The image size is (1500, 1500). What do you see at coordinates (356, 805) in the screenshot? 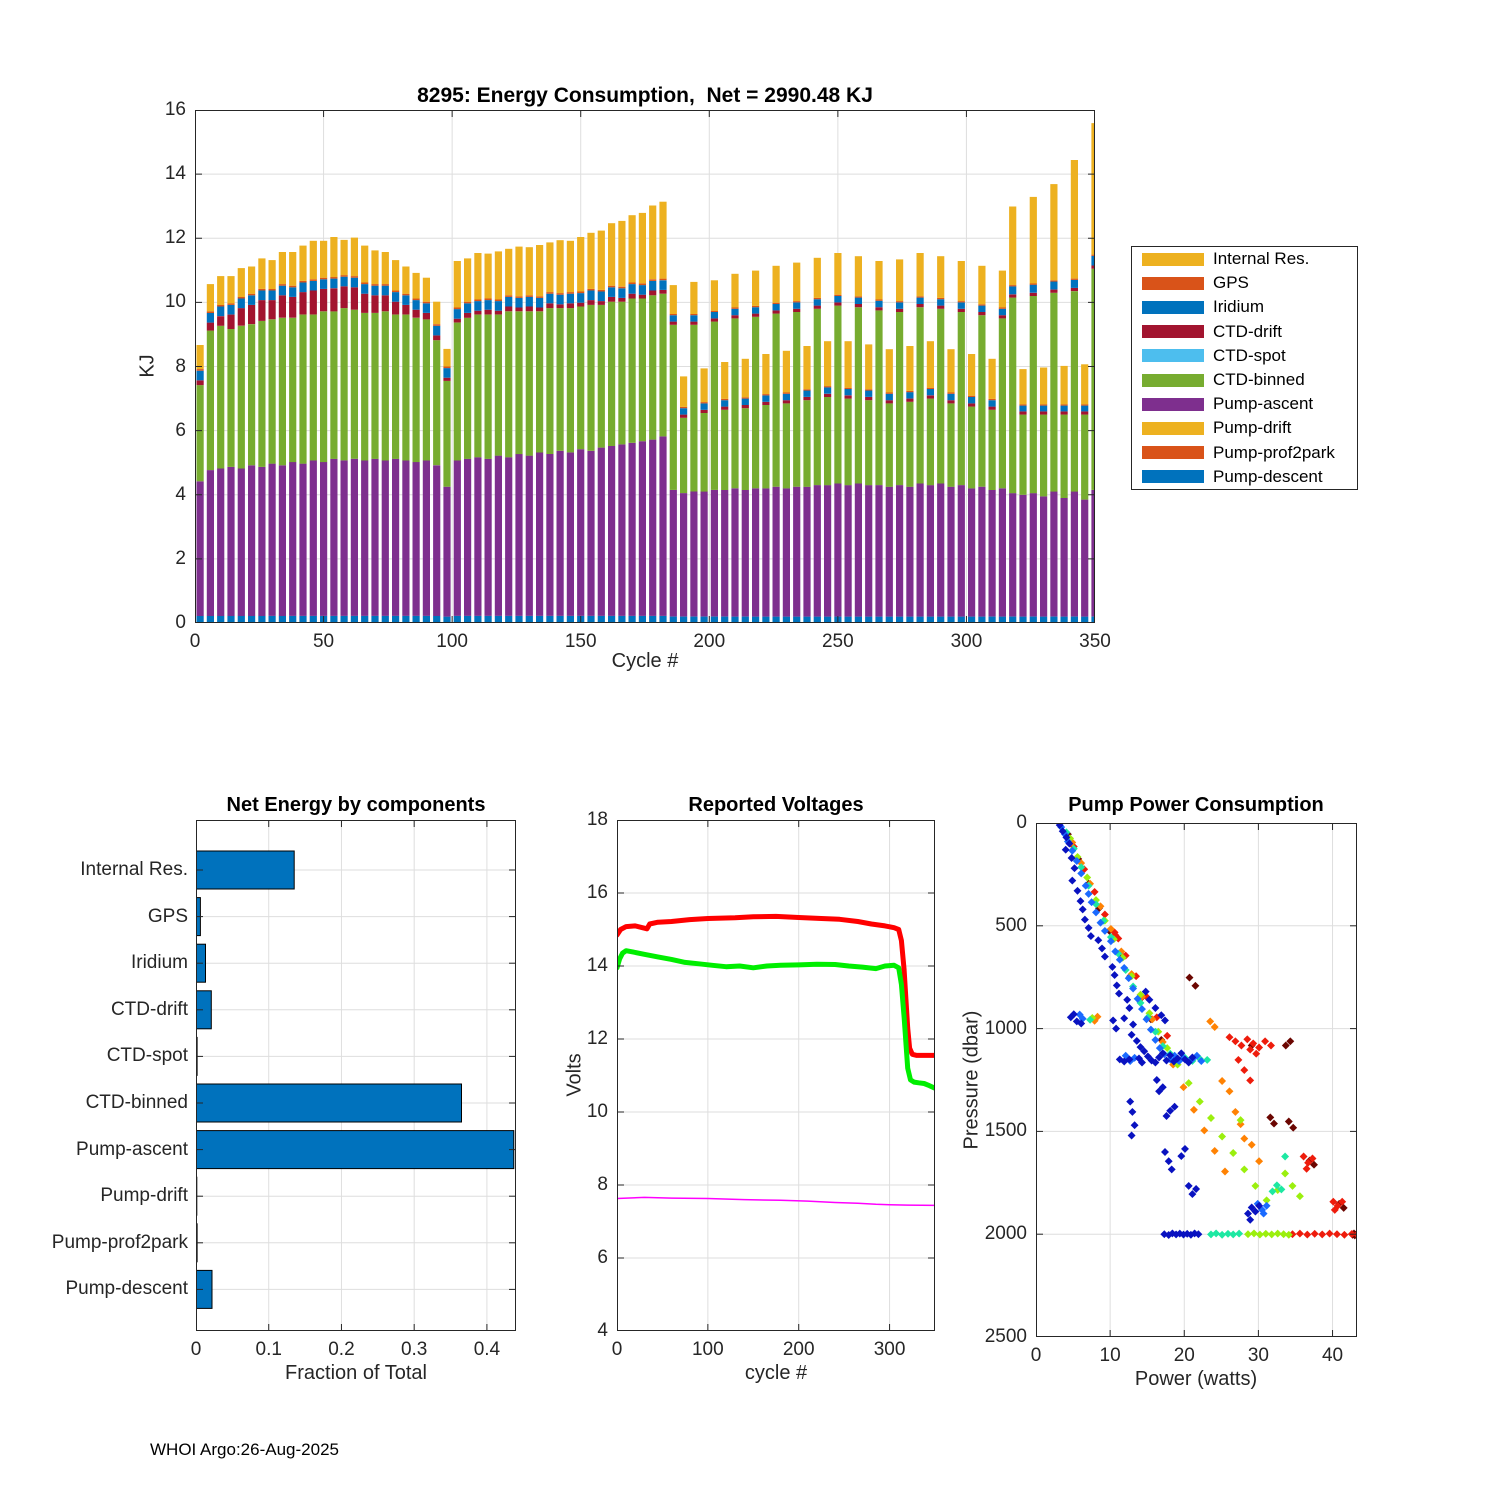
I see `net-energy-chart-title: Net Energy by components` at bounding box center [356, 805].